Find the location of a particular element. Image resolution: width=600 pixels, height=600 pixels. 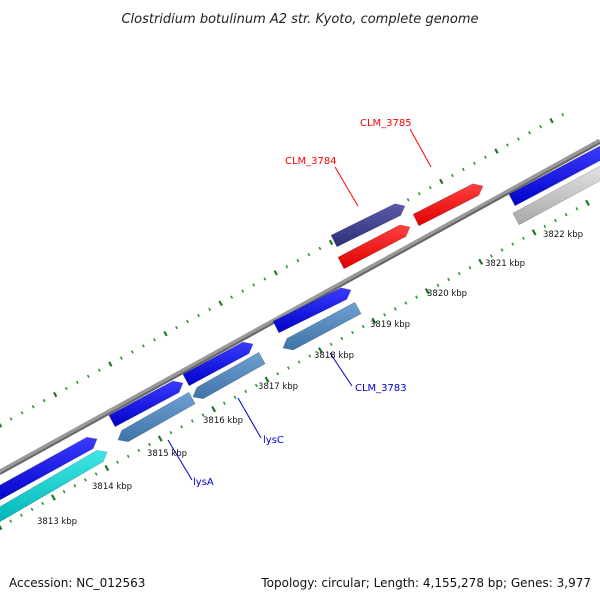

tick-label: 3821 kbp is located at coordinates (505, 264).